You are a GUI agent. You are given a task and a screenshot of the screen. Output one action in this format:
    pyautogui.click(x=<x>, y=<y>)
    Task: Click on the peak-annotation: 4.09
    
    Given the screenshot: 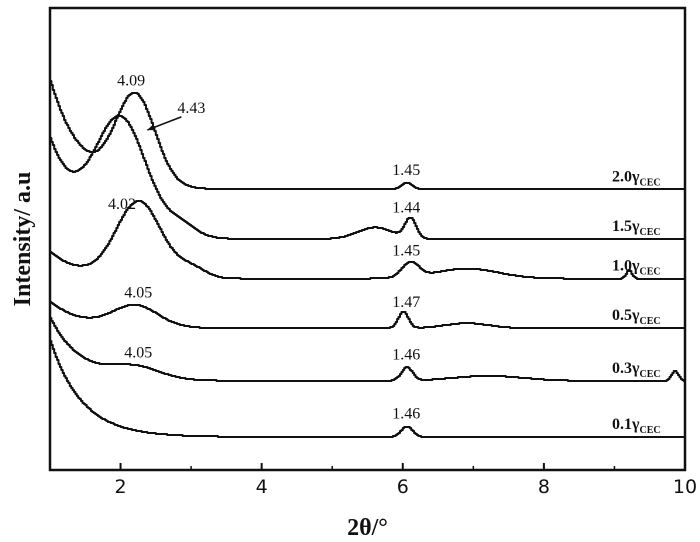 What is the action you would take?
    pyautogui.click(x=131, y=80)
    